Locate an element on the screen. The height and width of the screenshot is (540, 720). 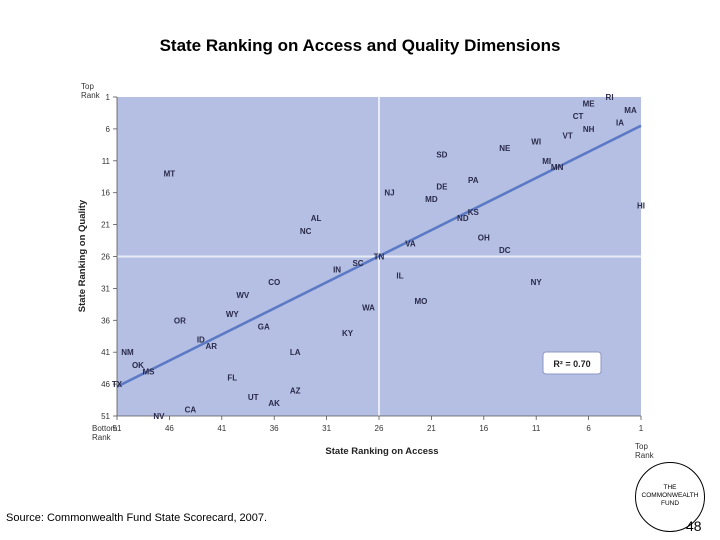
x-axis-title: State Ranking on Access is located at coordinates (381, 451).